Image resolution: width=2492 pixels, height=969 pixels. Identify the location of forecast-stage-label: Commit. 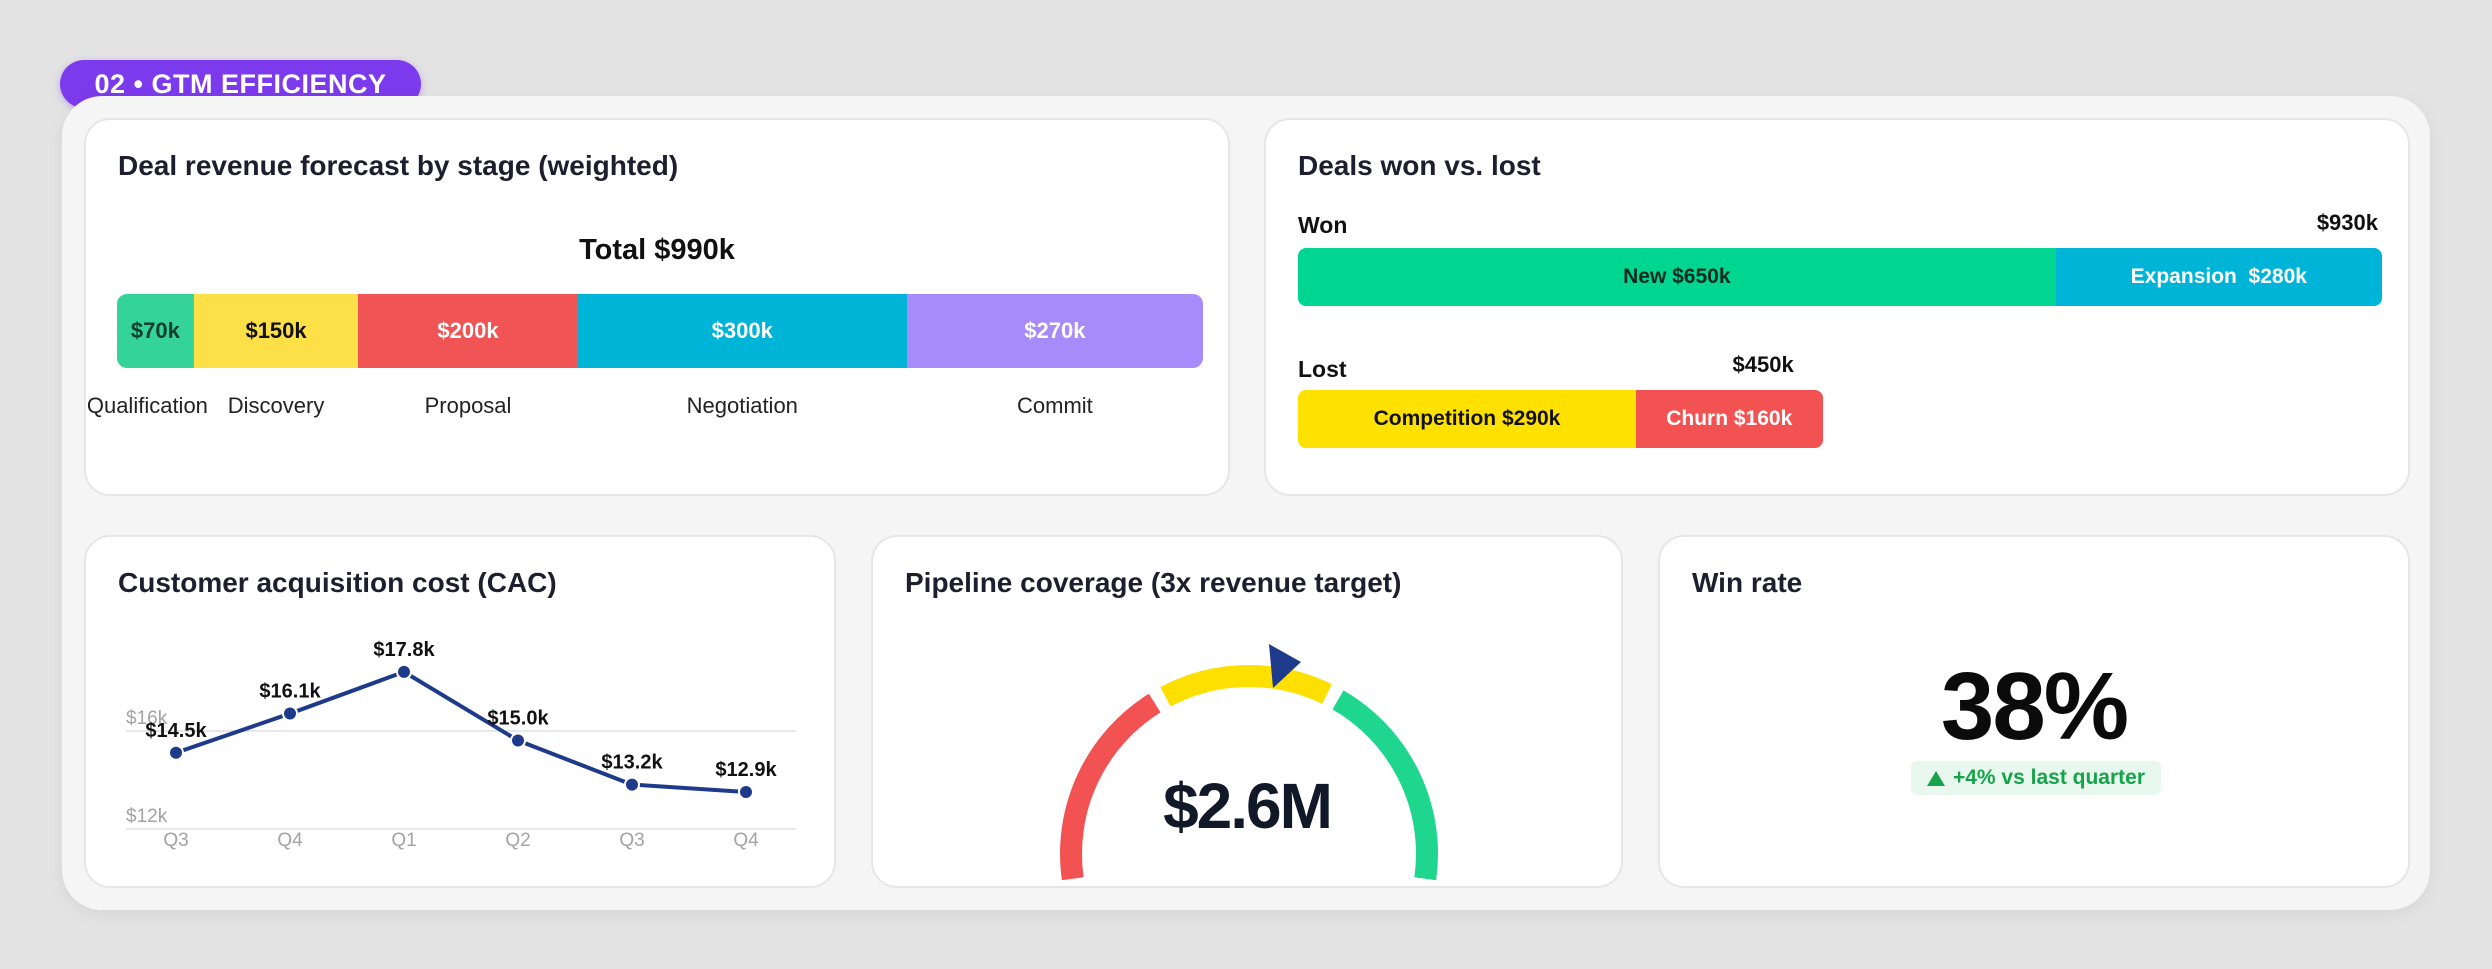
(1055, 405).